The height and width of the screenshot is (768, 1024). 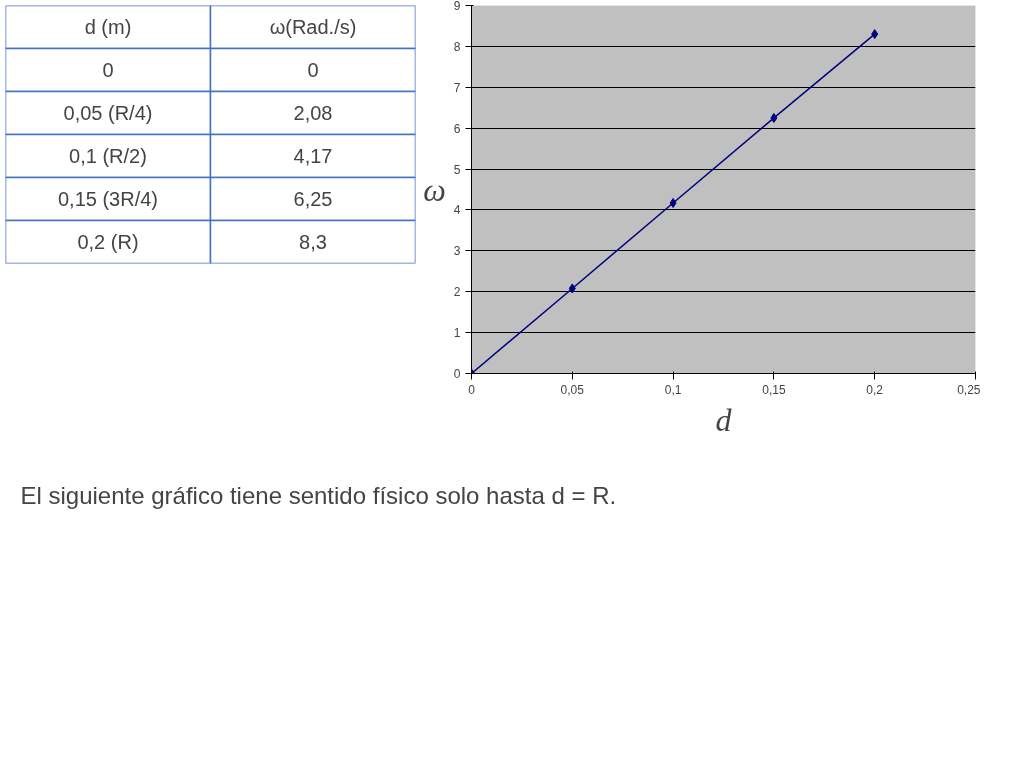 What do you see at coordinates (969, 389) in the screenshot?
I see `x-tick-label: 0,25` at bounding box center [969, 389].